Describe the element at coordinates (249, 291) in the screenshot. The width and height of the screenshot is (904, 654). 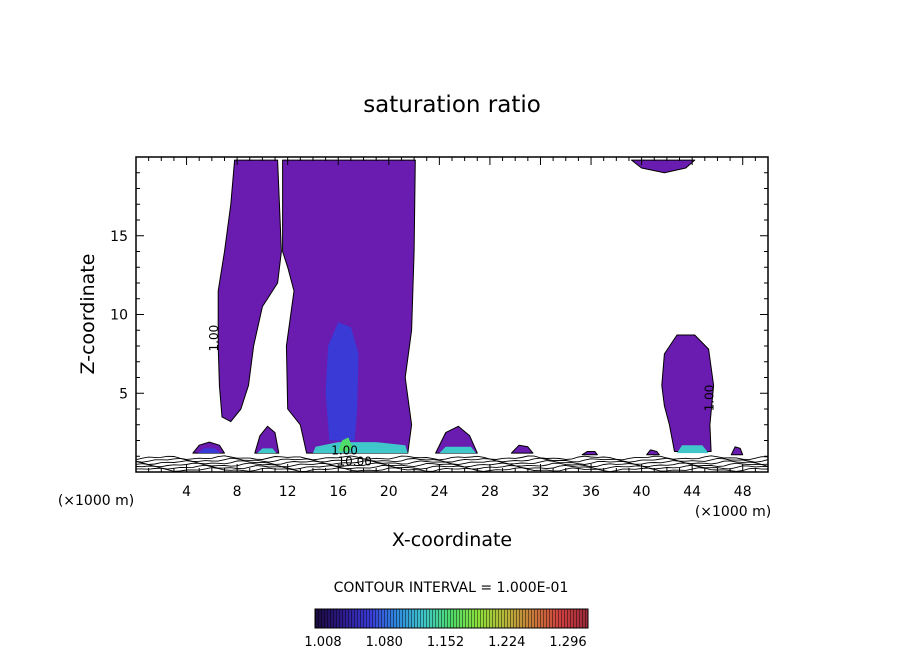
I see `region-main-column` at that location.